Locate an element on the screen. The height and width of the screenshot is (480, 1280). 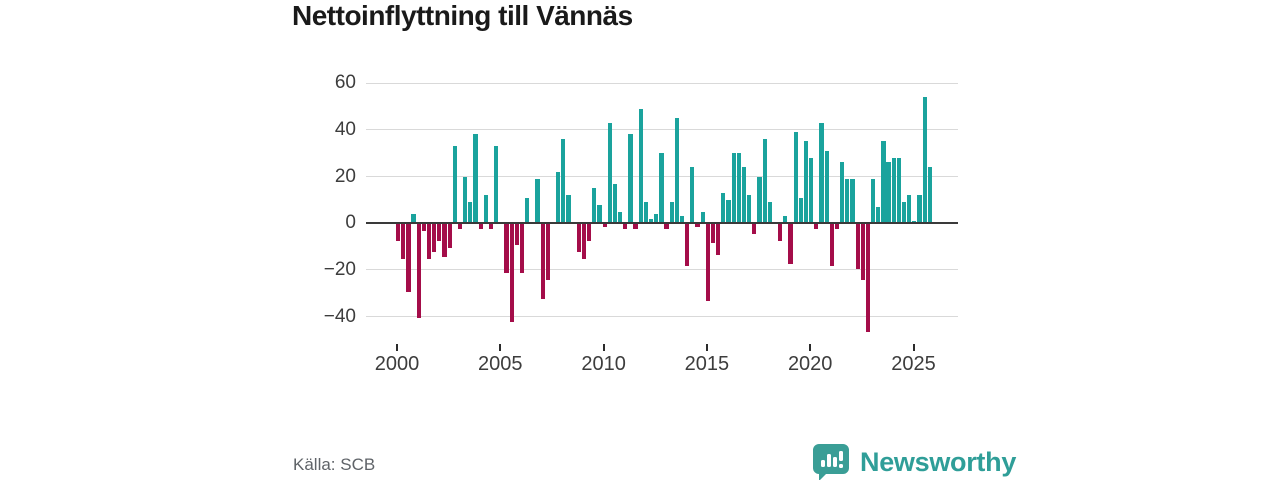
chart-title: Nettoinflyttning till Vännäs is located at coordinates (462, 15).